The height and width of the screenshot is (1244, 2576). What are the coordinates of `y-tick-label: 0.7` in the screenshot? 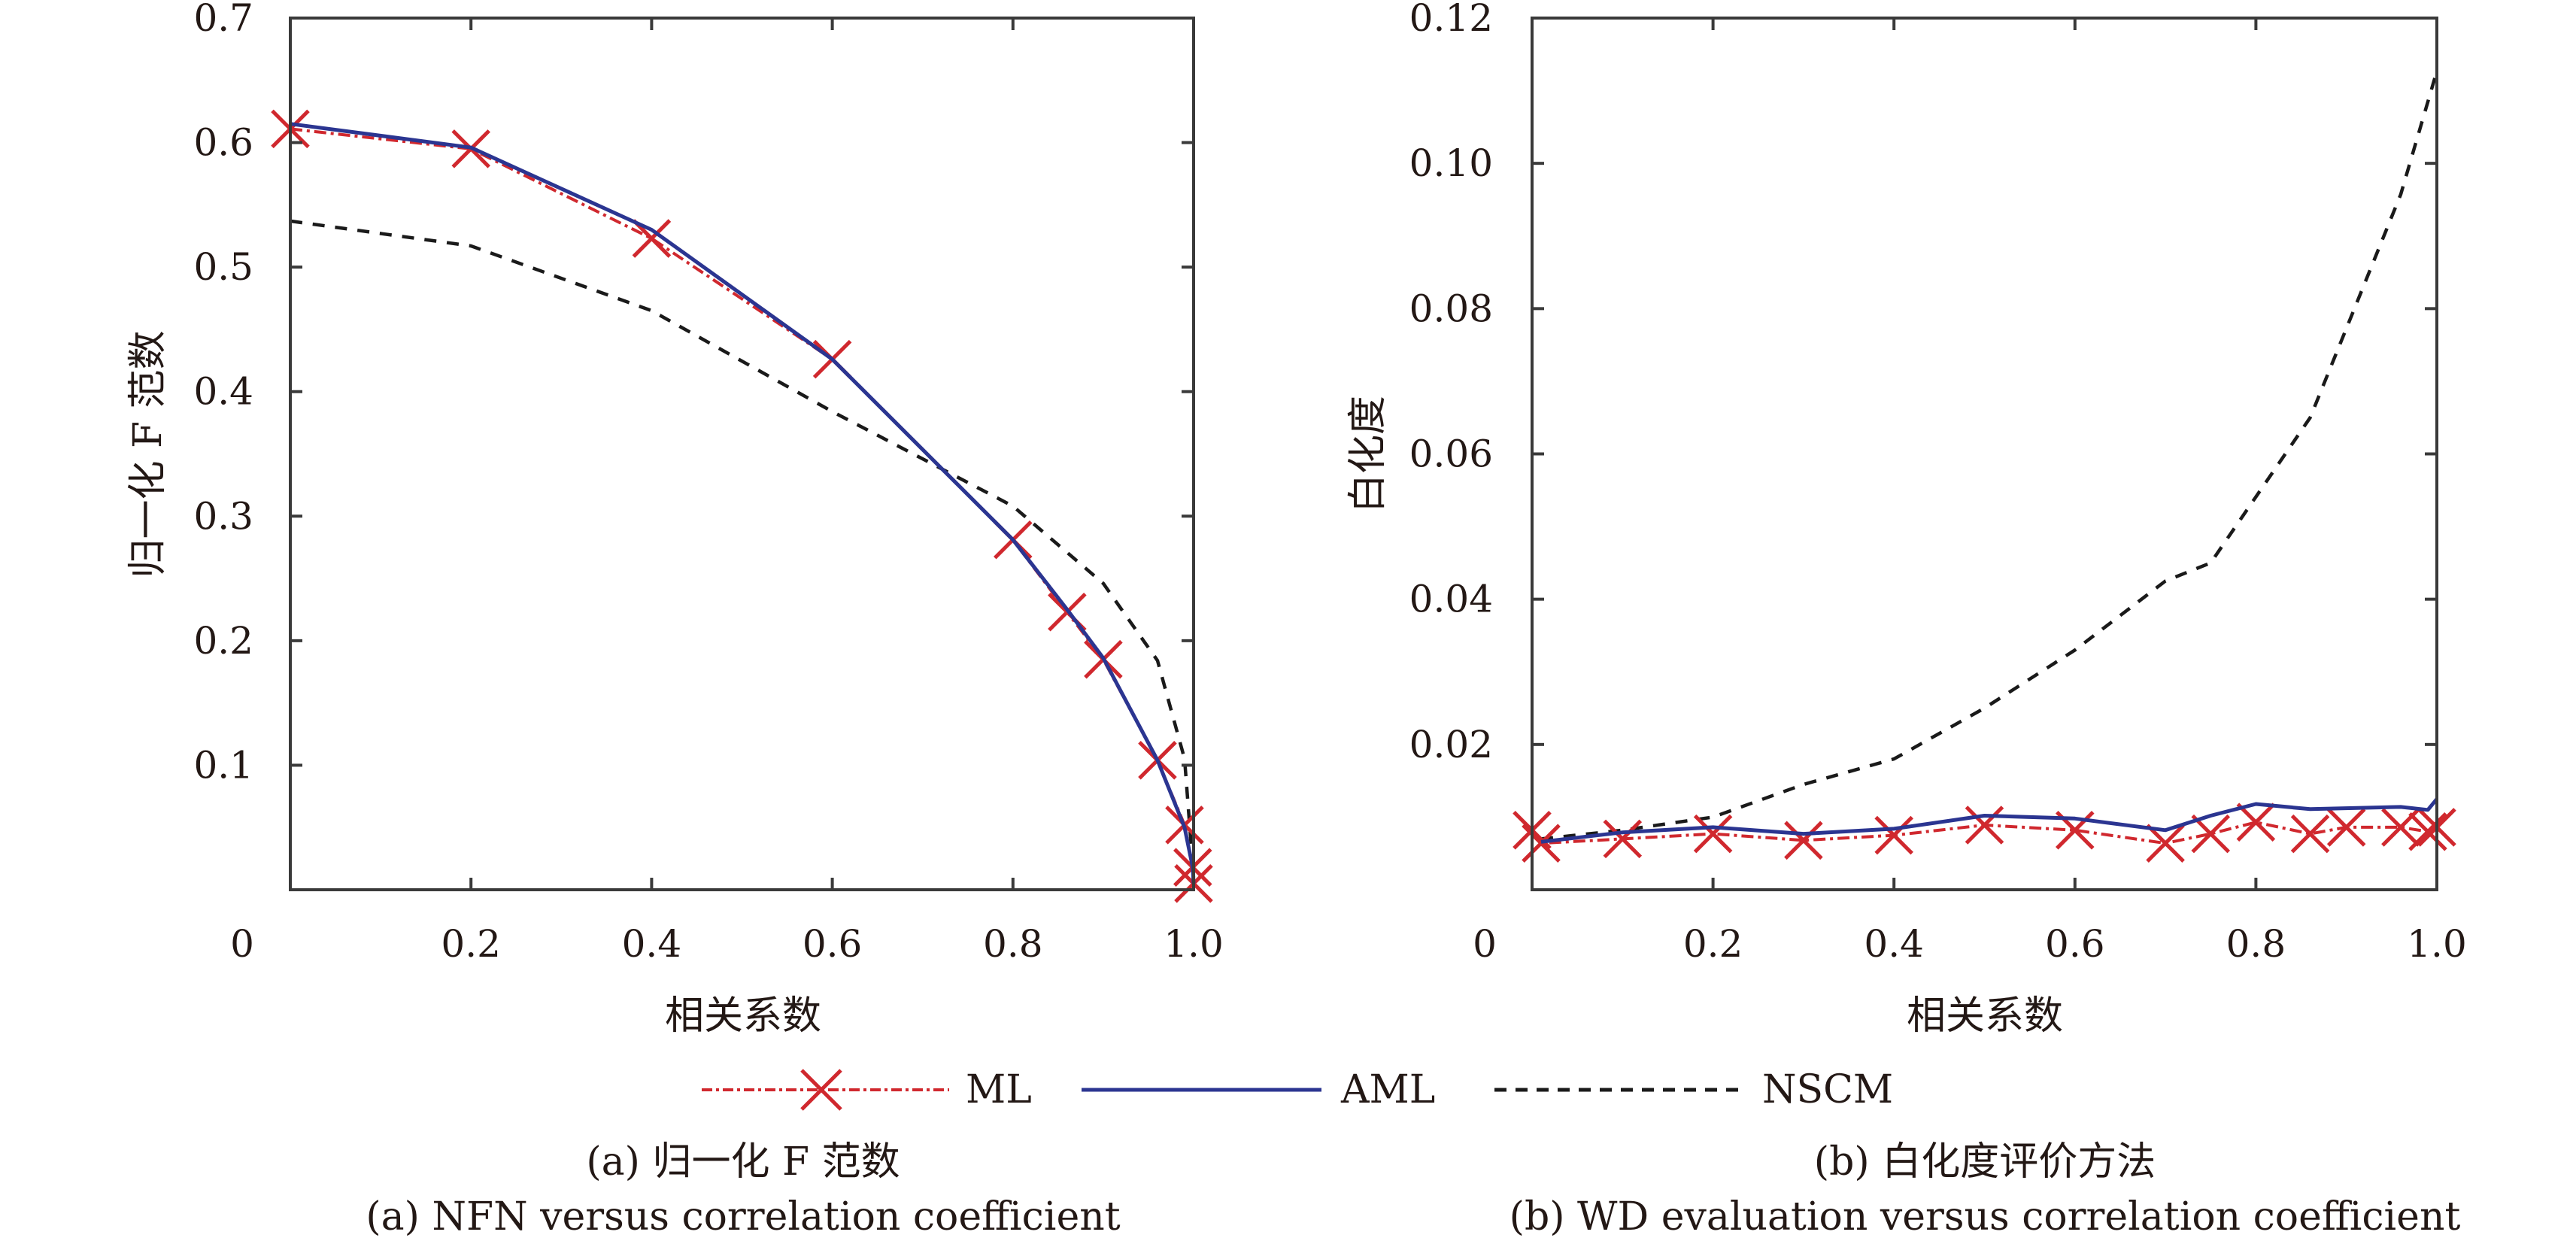 It's located at (223, 20).